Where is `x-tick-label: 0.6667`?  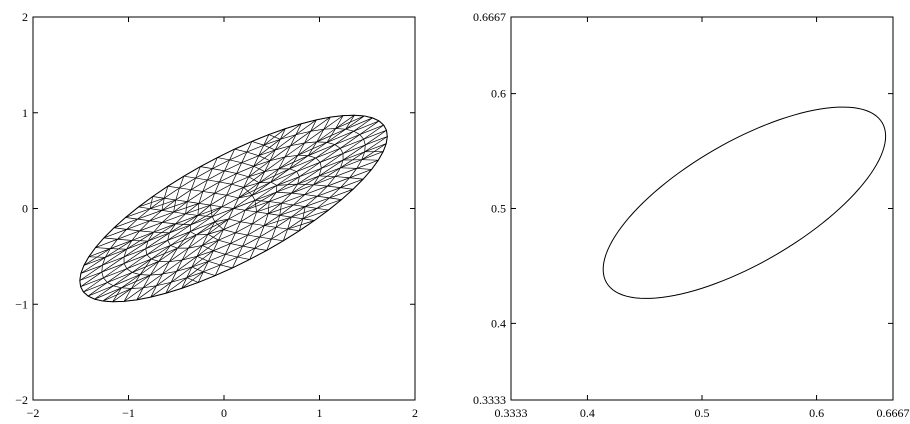 x-tick-label: 0.6667 is located at coordinates (893, 413).